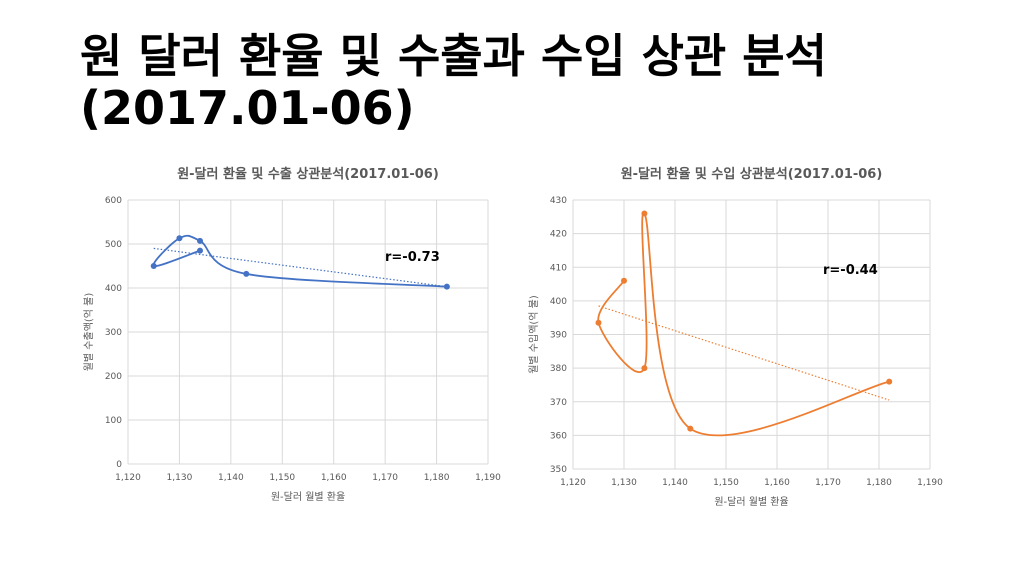 The image size is (1024, 576). I want to click on export-y-tick-label: 600, so click(113, 201).